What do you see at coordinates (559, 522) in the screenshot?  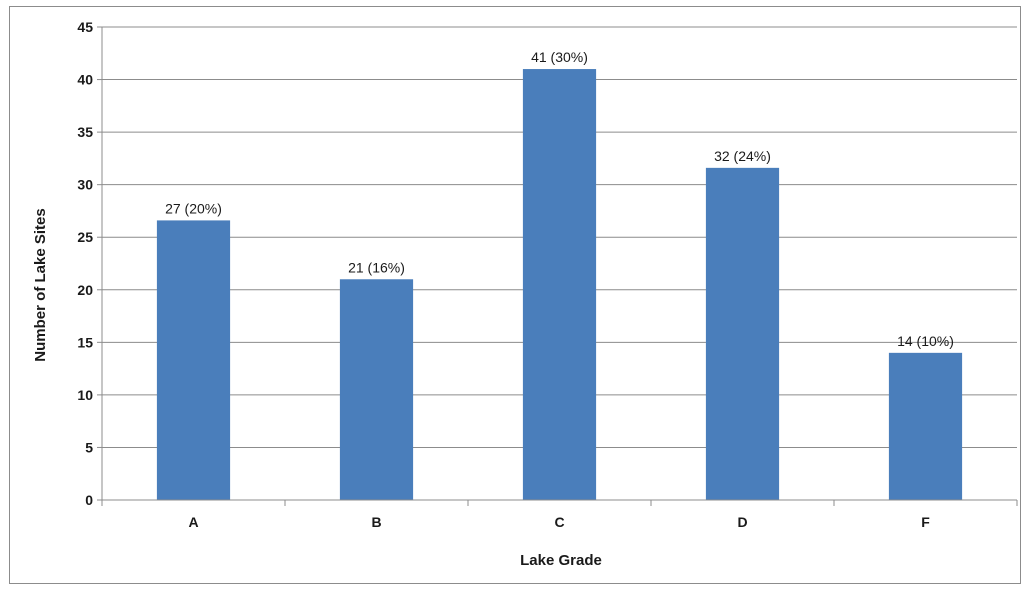 I see `x-category-label: C` at bounding box center [559, 522].